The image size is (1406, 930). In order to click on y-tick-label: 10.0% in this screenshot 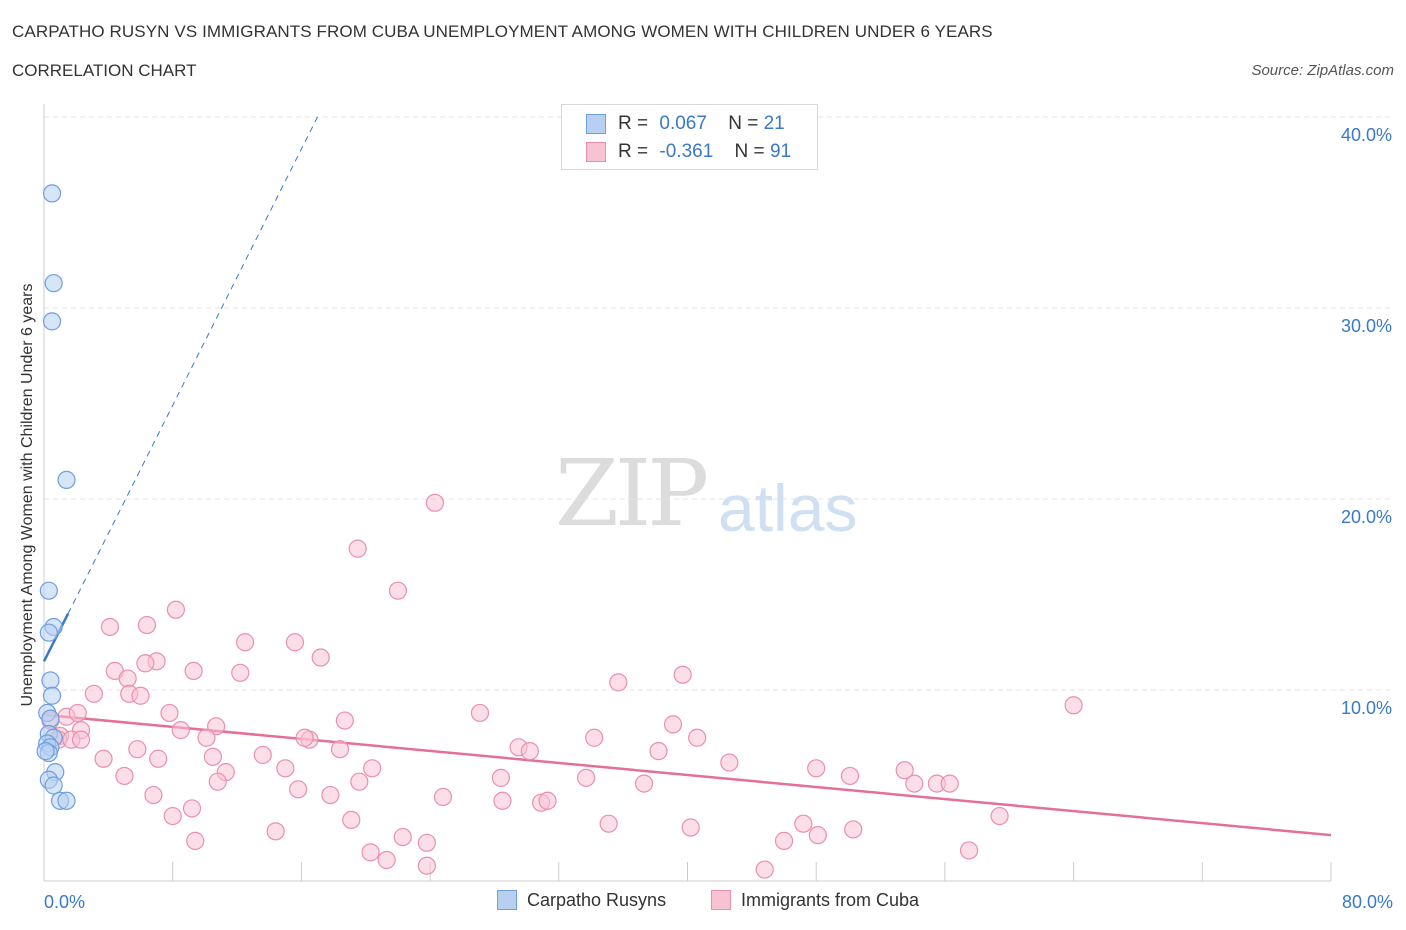, I will do `click(1366, 708)`.